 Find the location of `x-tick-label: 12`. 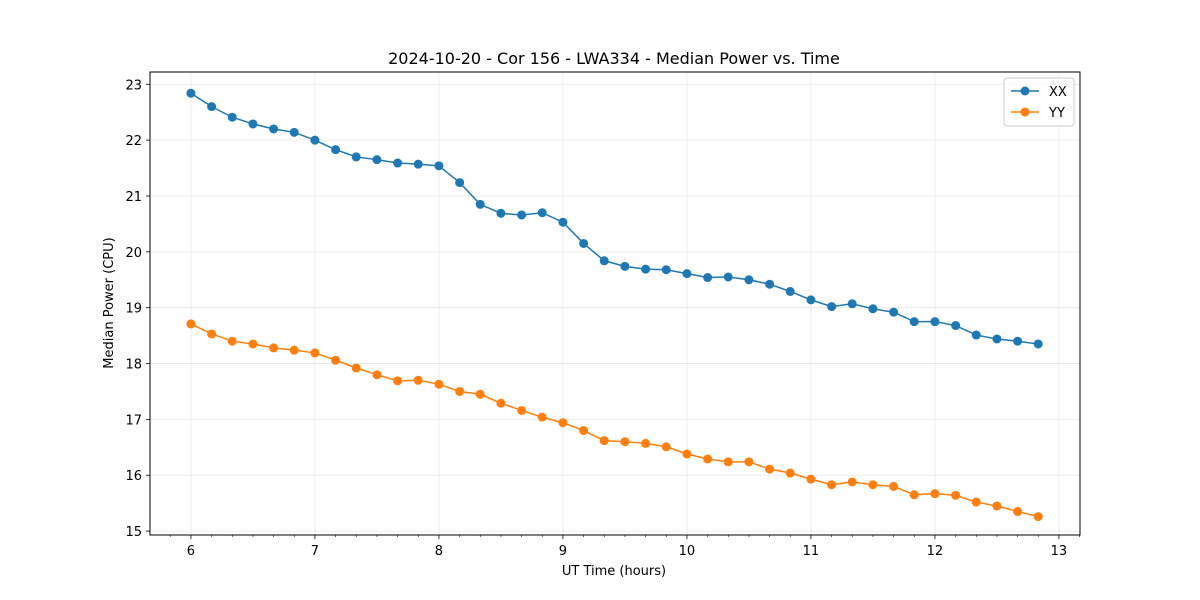

x-tick-label: 12 is located at coordinates (935, 551).